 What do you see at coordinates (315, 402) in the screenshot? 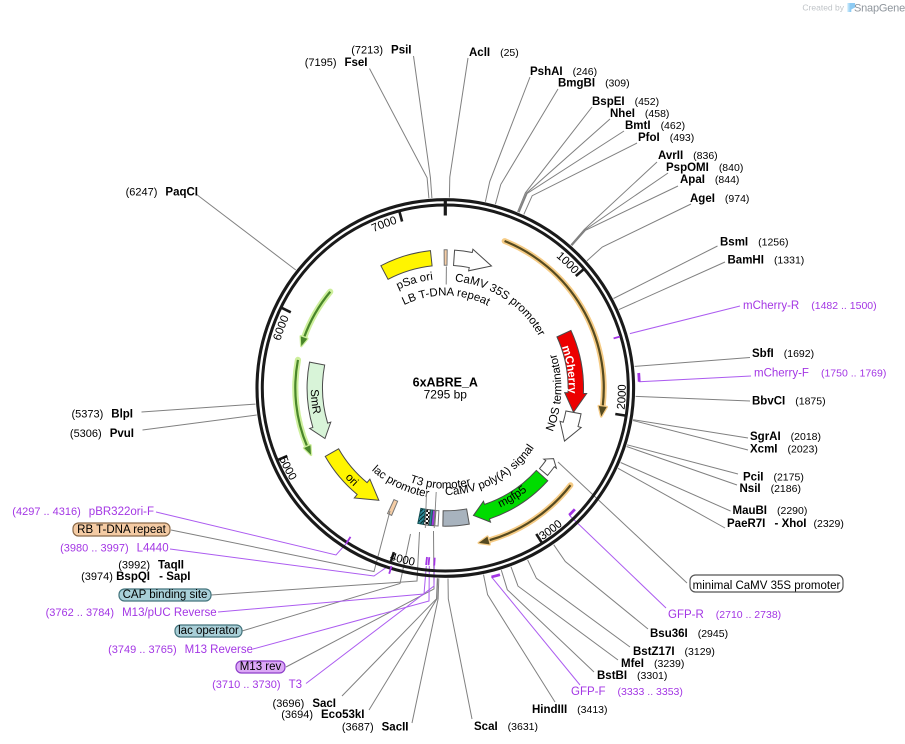
I see `svg-text: SmR` at bounding box center [315, 402].